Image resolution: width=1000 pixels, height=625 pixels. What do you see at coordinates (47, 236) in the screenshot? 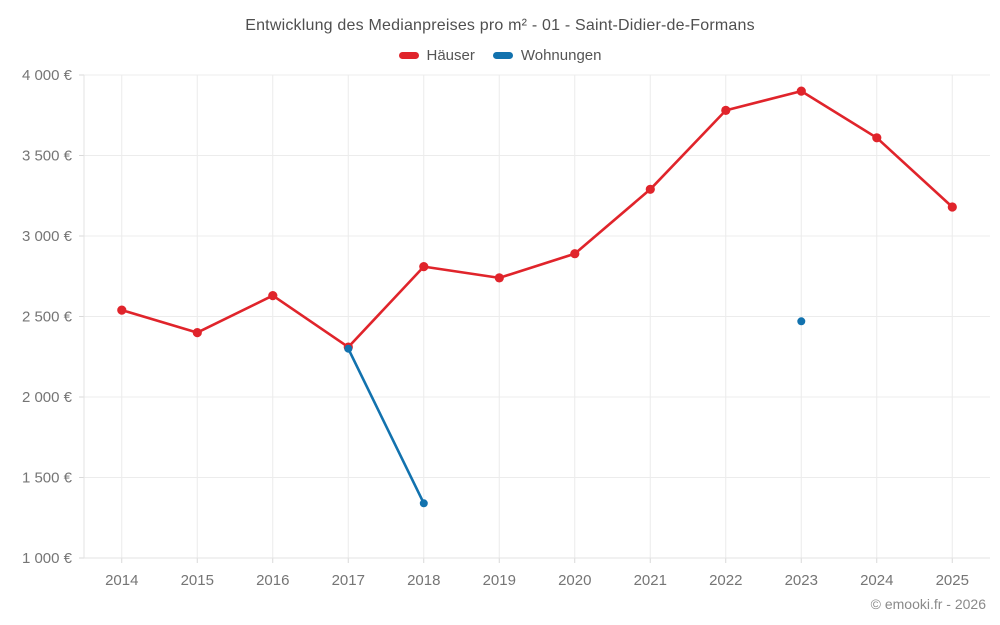
I see `y-axis-label: 3 000 €` at bounding box center [47, 236].